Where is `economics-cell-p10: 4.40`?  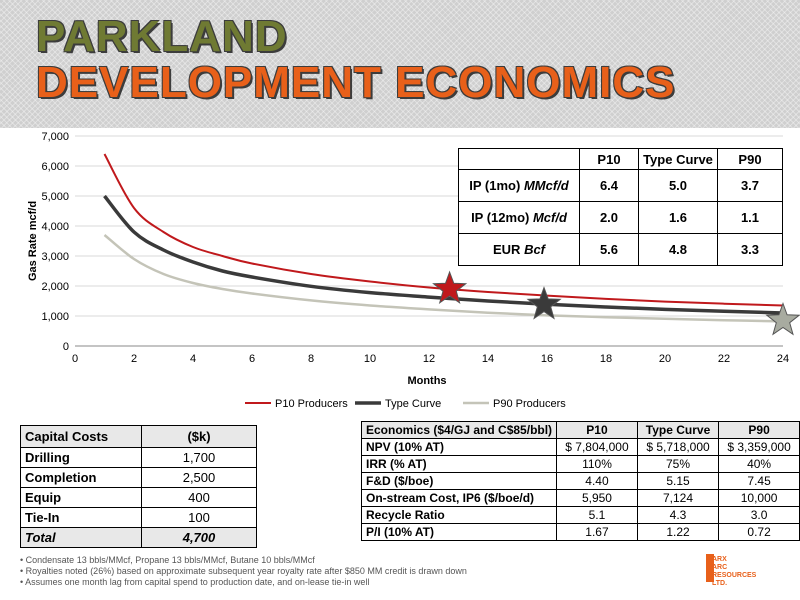
economics-cell-p10: 4.40 is located at coordinates (597, 481).